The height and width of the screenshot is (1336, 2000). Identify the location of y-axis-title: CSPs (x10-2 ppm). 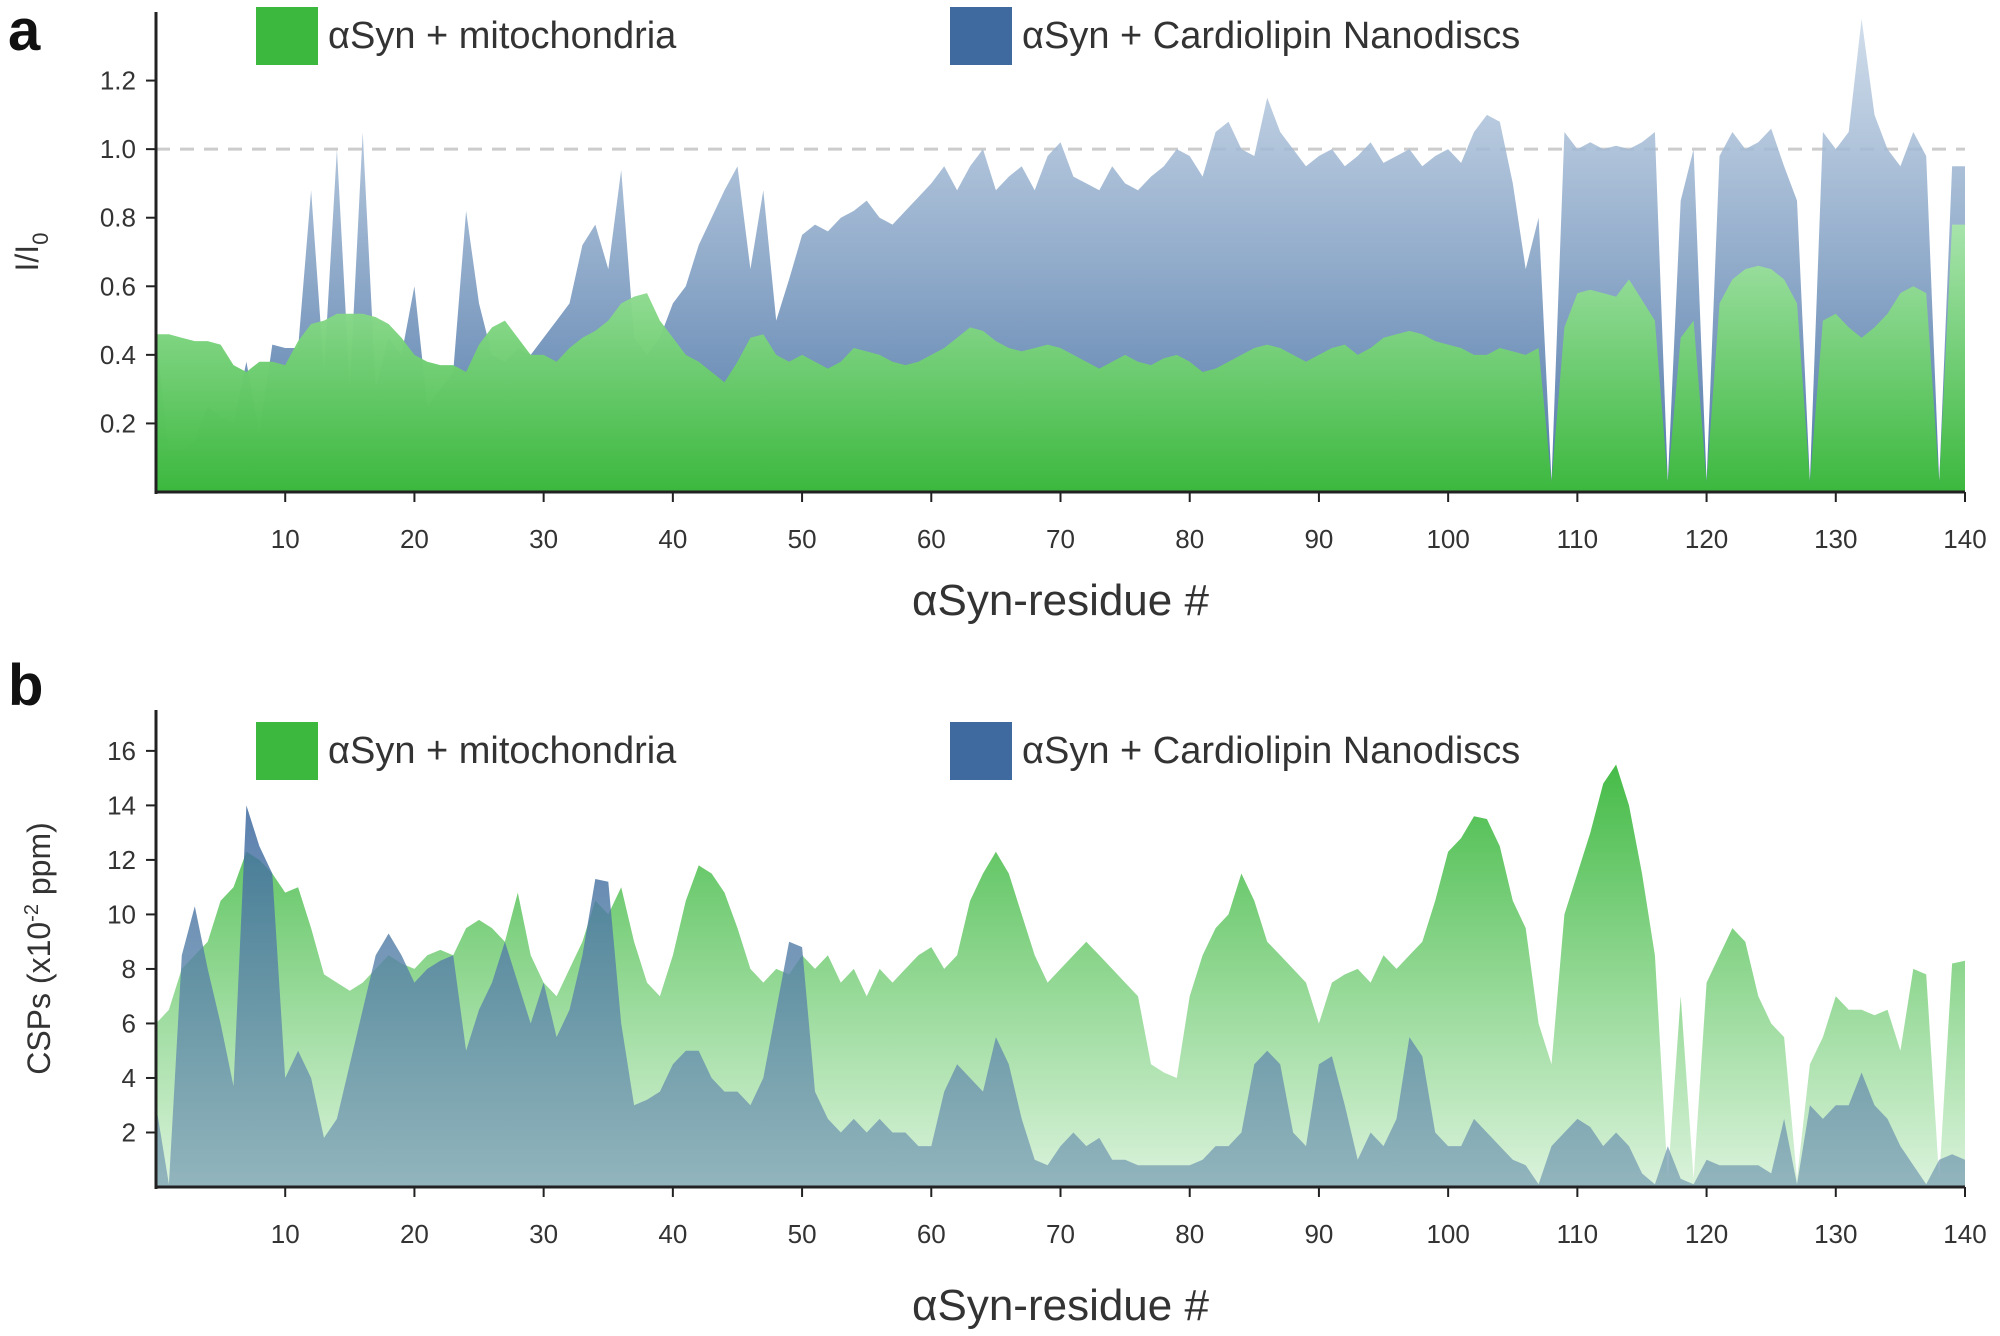
(39, 948).